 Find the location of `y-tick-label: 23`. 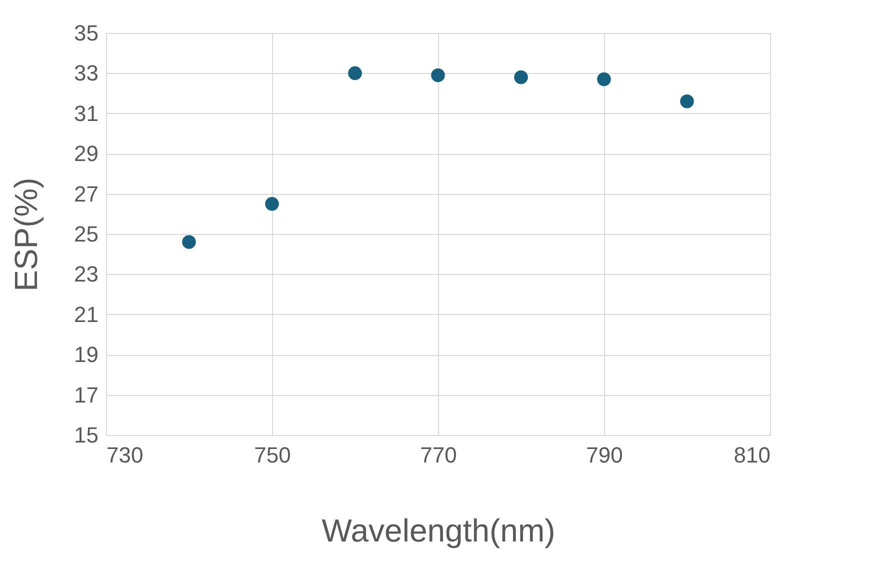

y-tick-label: 23 is located at coordinates (86, 274).